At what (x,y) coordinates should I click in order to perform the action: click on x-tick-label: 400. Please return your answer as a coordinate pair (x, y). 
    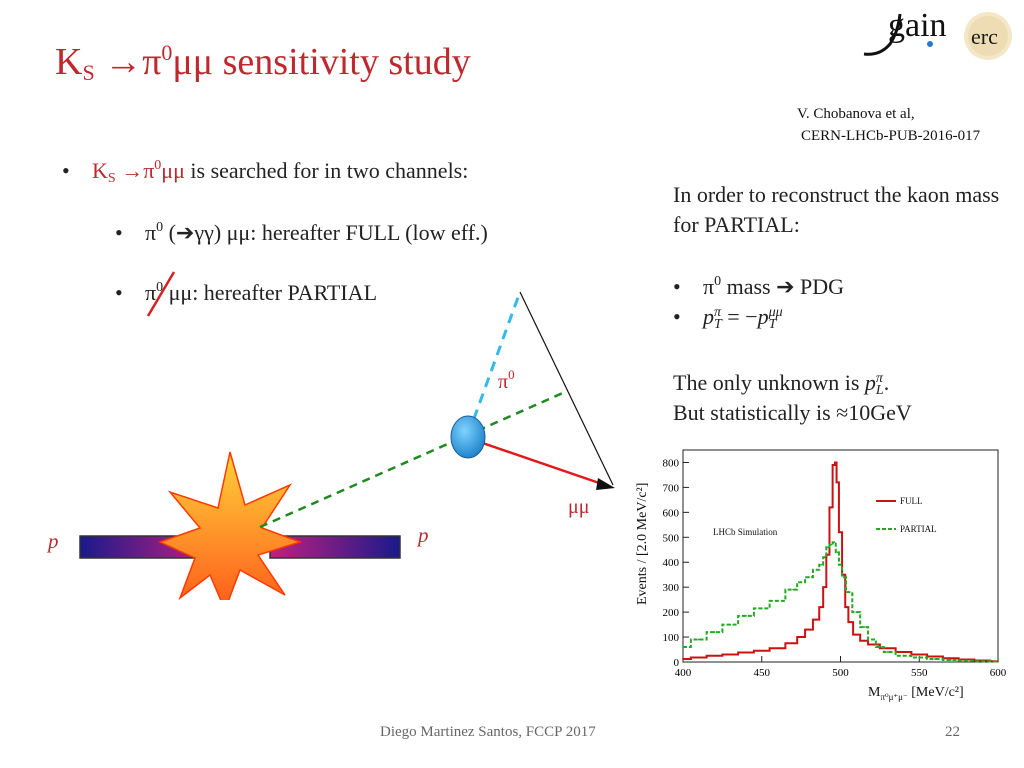
    Looking at the image, I should click on (683, 673).